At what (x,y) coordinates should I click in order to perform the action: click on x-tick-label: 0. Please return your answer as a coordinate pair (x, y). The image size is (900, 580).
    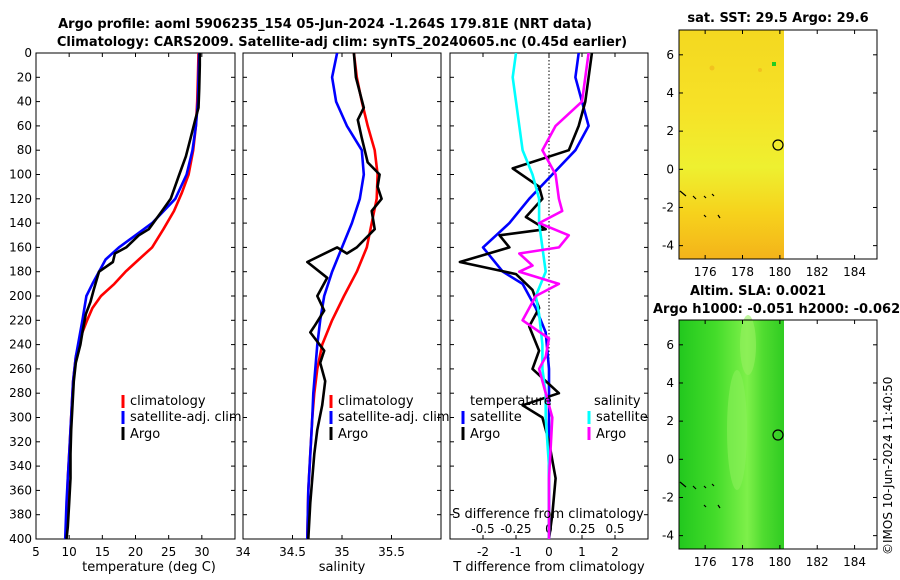
    Looking at the image, I should click on (549, 552).